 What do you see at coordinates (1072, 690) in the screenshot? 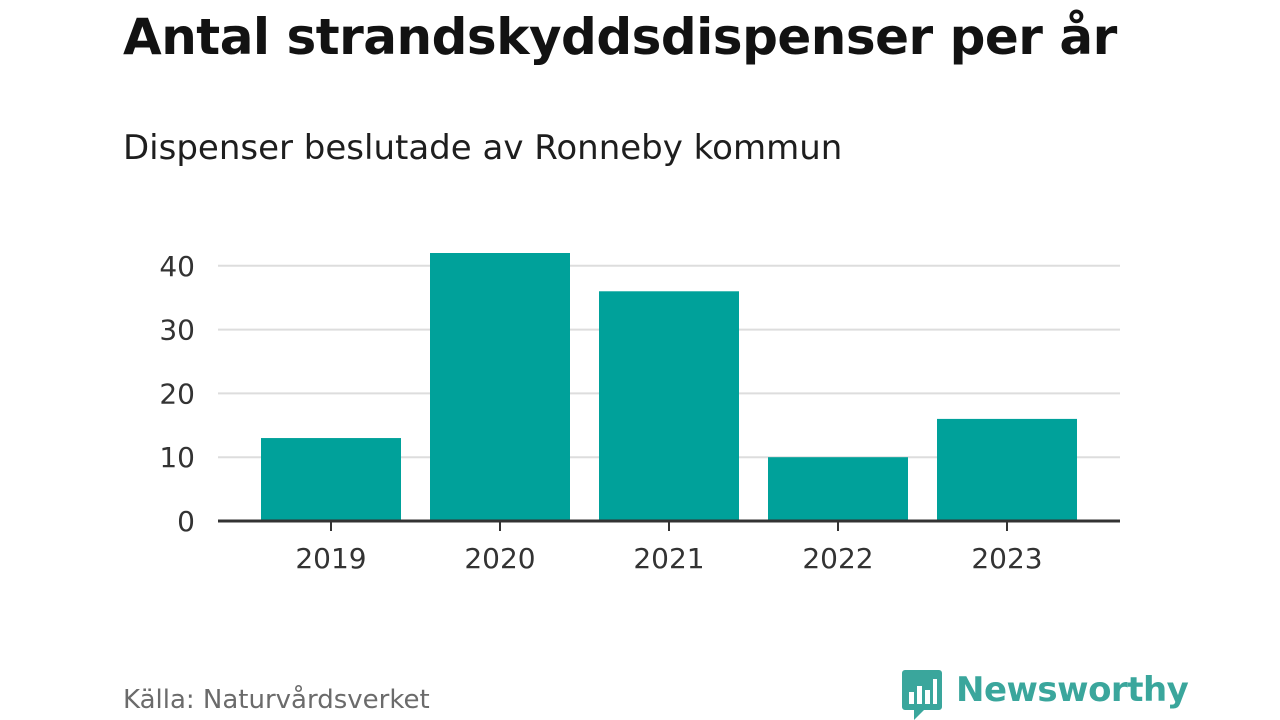
I see `logo-text: Newsworthy` at bounding box center [1072, 690].